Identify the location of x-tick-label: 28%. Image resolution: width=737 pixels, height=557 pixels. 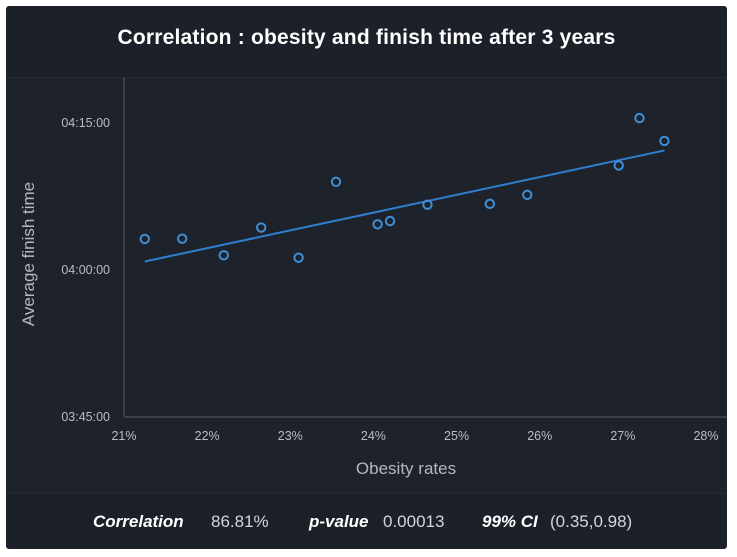
(705, 436).